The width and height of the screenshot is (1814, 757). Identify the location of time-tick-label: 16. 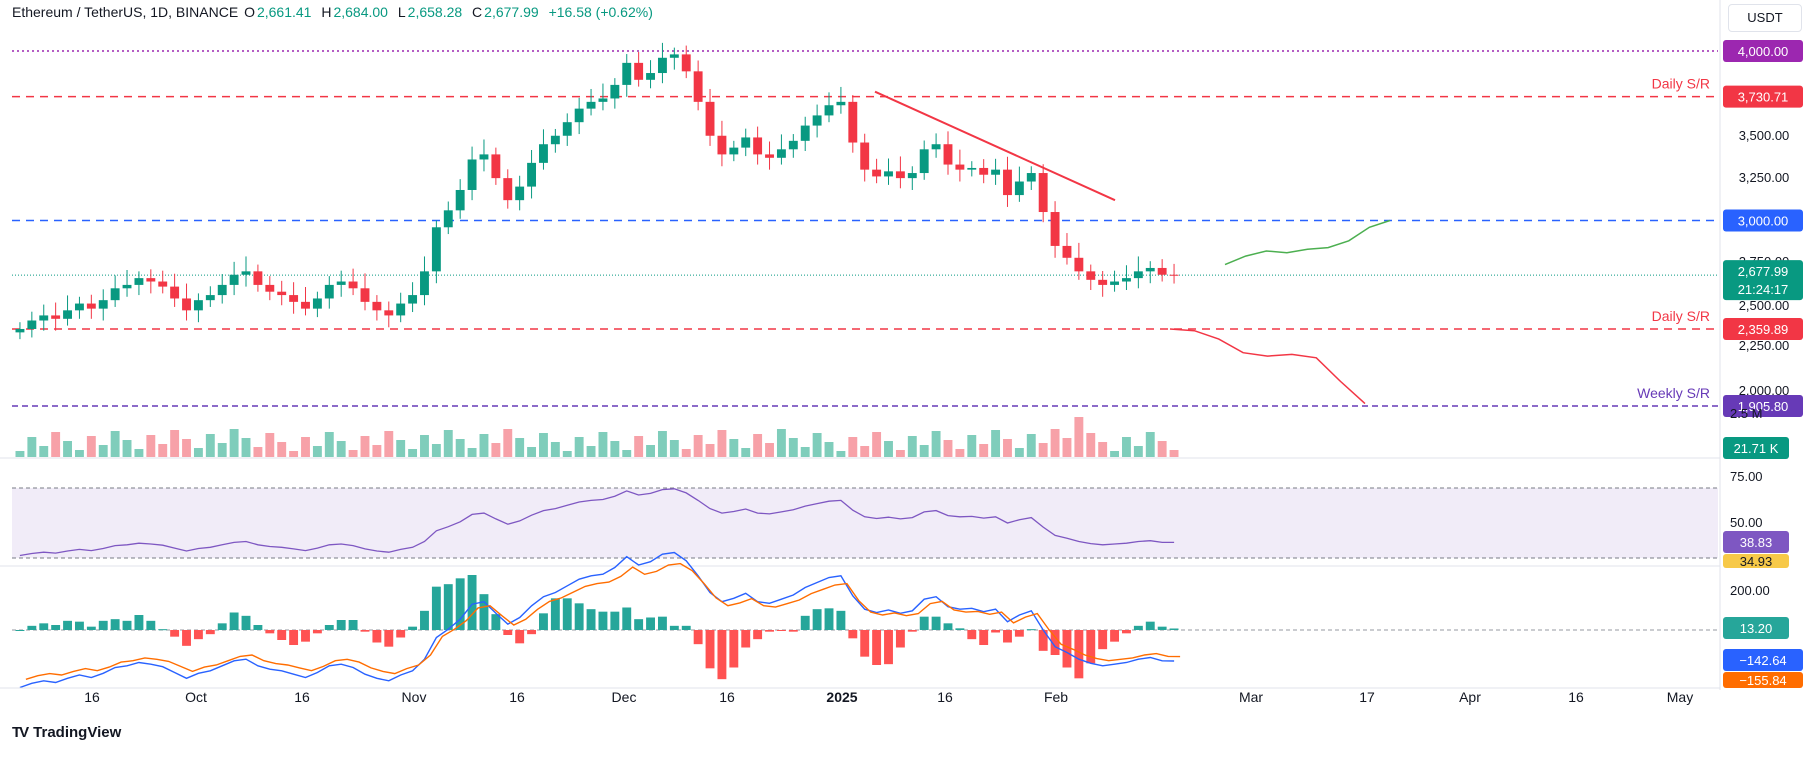
(92, 697).